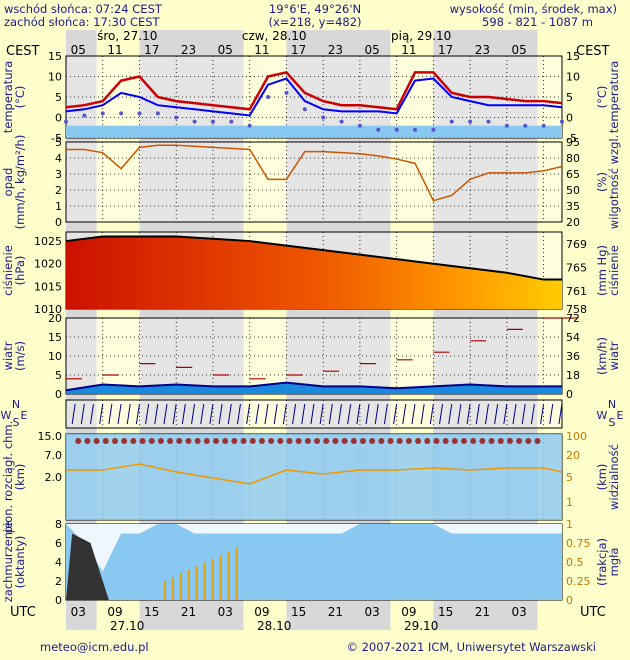  I want to click on altitude-label: wysokość (min, środek, max), so click(533, 9).